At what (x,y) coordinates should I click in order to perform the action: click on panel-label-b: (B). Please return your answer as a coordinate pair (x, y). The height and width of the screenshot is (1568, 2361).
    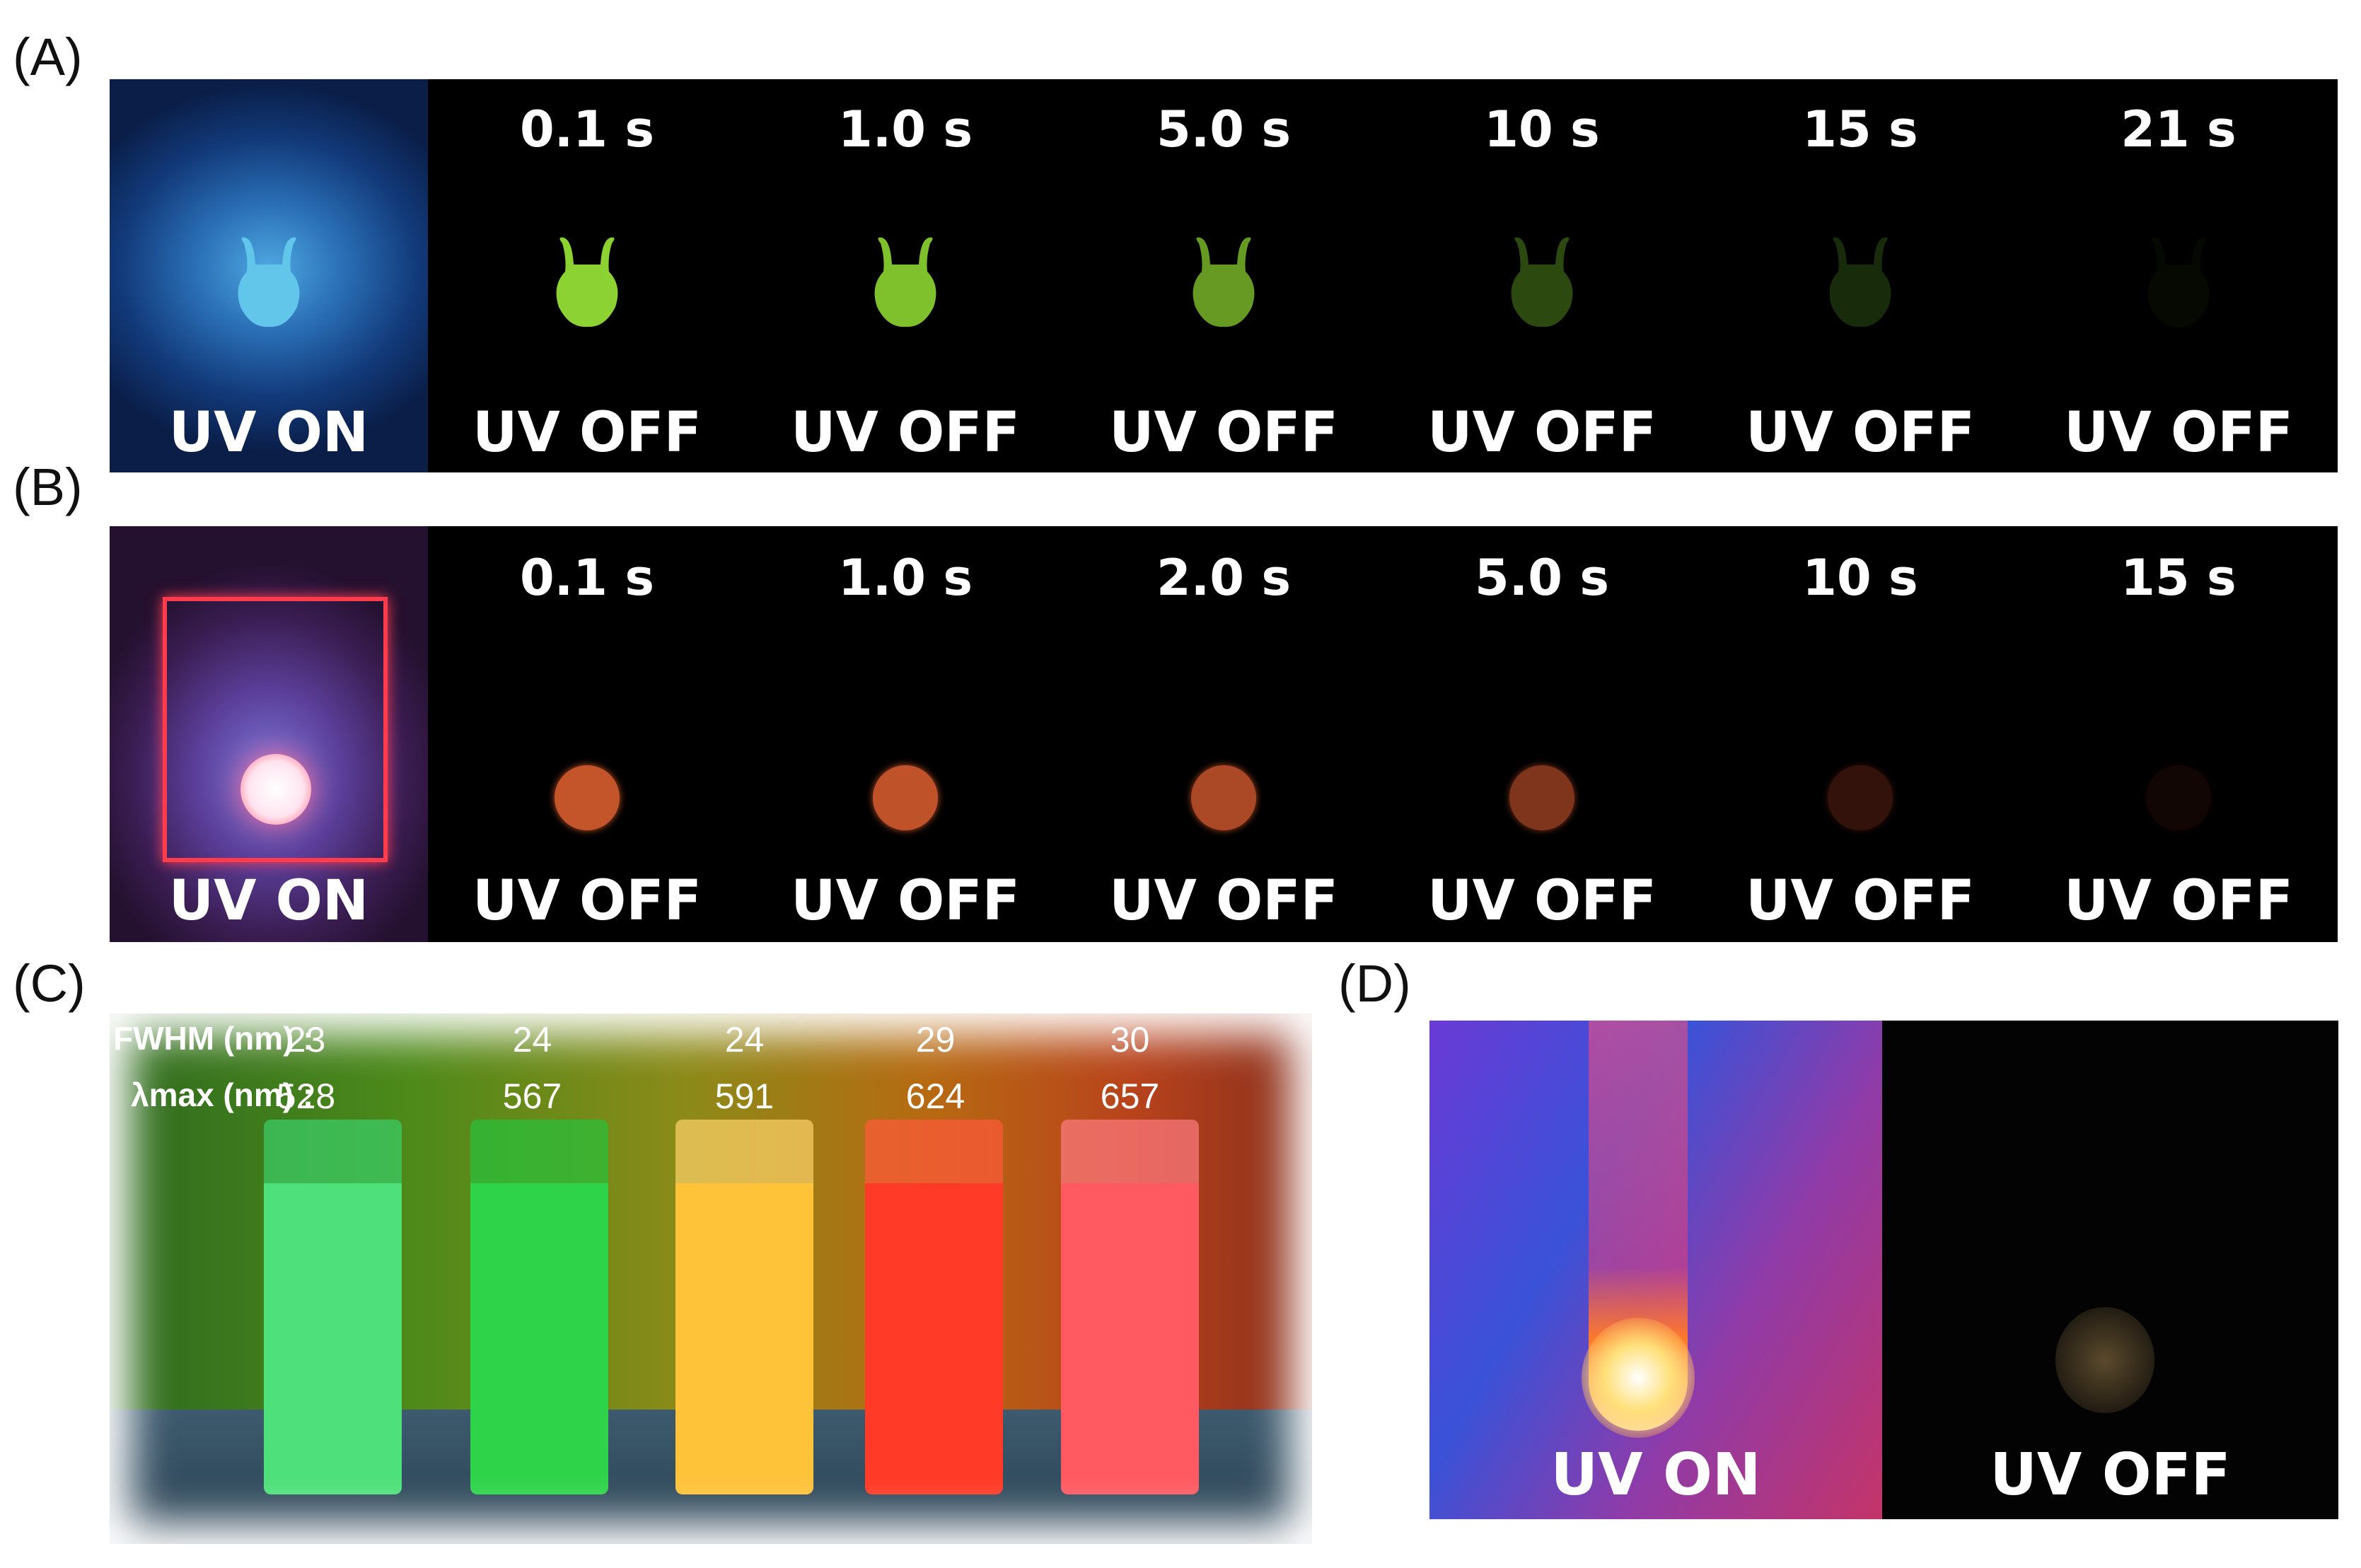
    Looking at the image, I should click on (48, 487).